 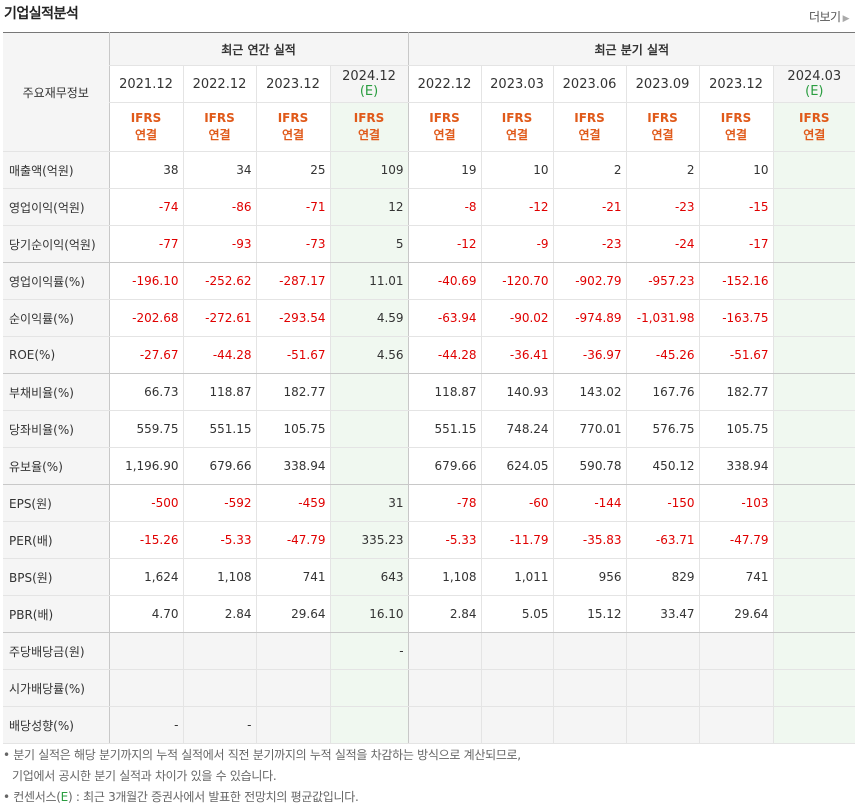 I want to click on table-cell: 2.84, so click(x=219, y=614).